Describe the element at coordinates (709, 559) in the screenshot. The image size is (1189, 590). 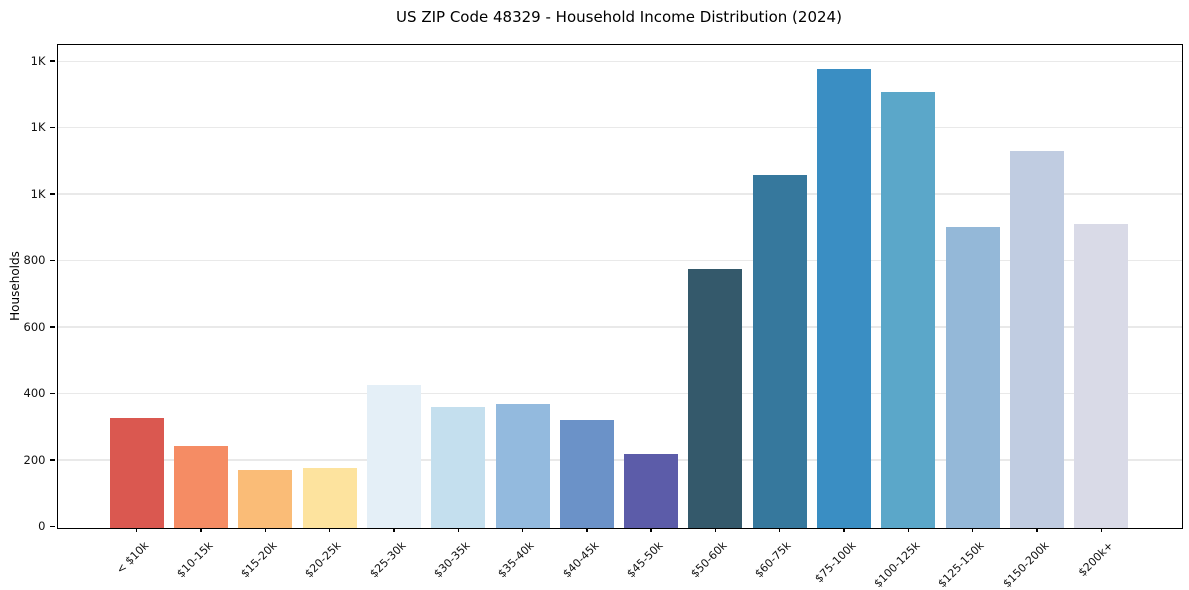
I see `x-tick-label-$50-60k: $50-60k` at that location.